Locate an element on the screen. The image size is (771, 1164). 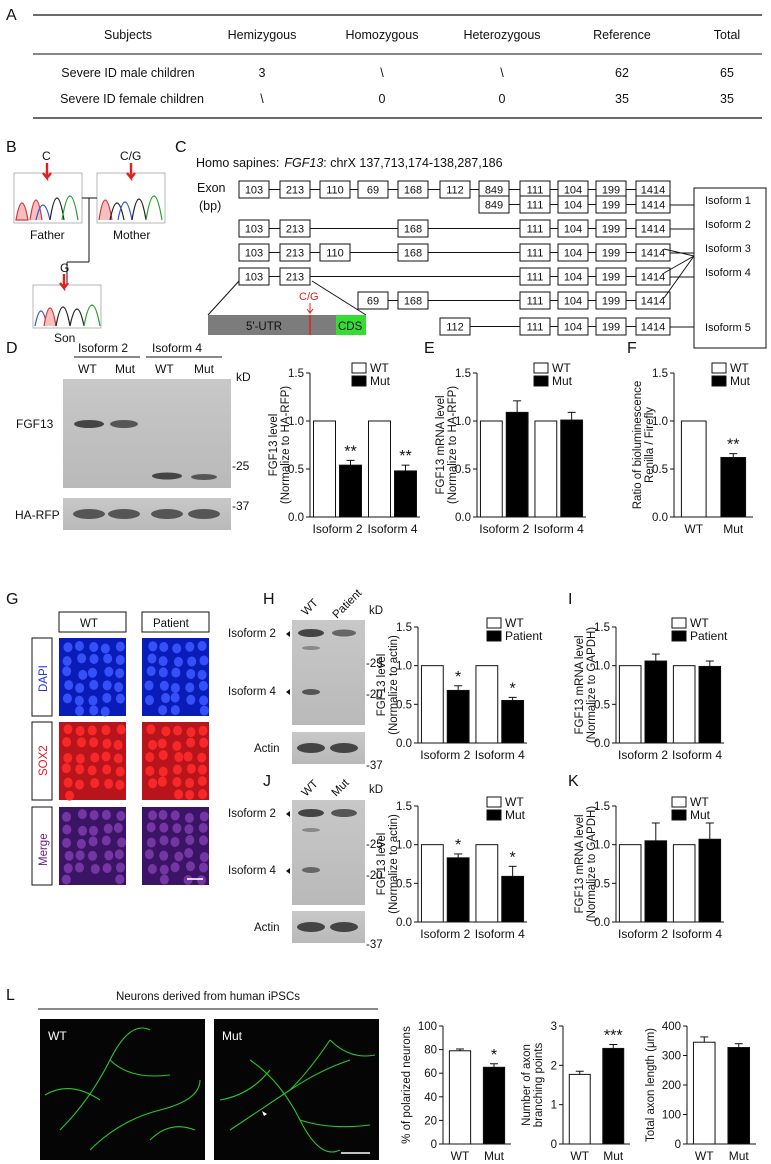
blot-d-iso4: Isoform 4 is located at coordinates (177, 348).